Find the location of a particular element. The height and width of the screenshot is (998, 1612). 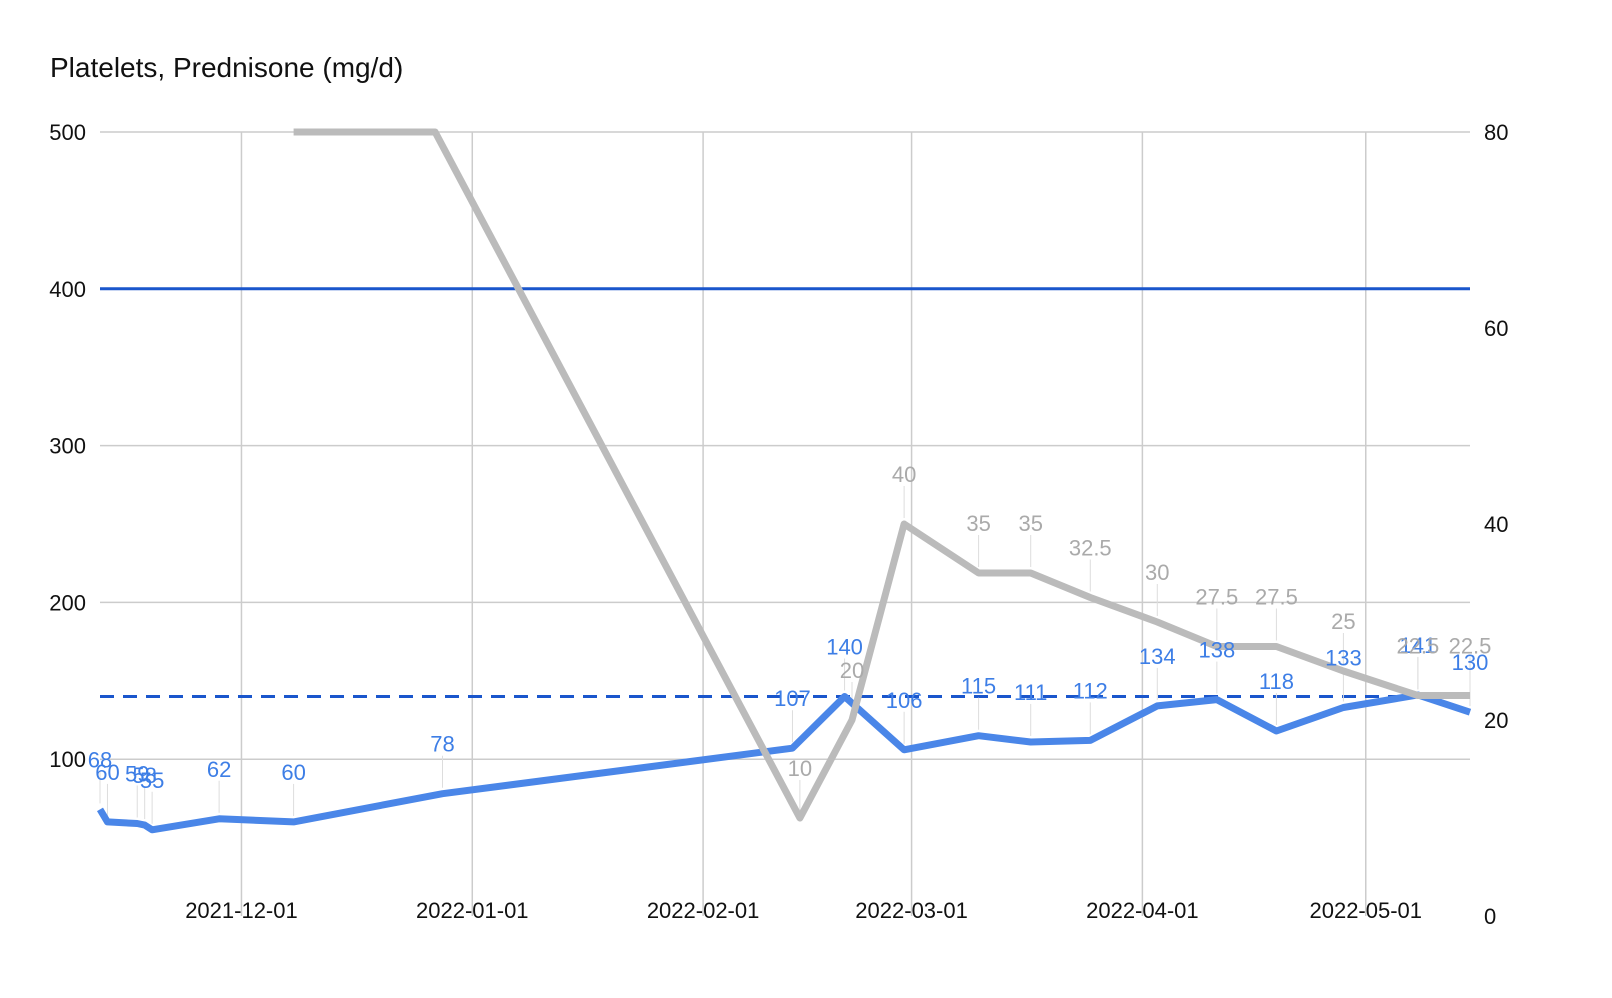

platelets-data-label: 118 is located at coordinates (1276, 681).